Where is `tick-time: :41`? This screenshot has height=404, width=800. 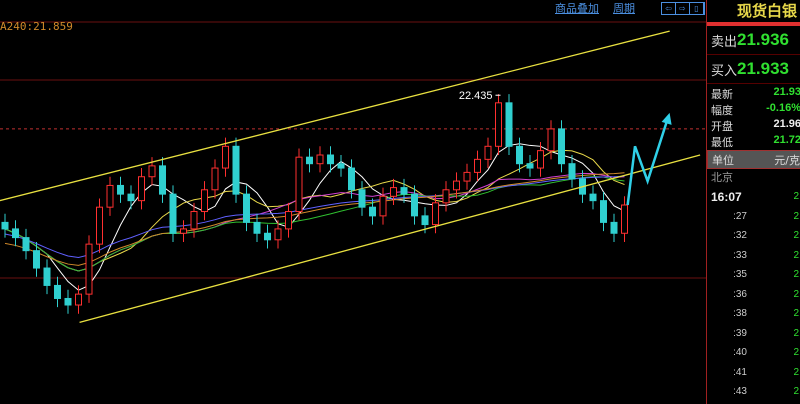
tick-time: :41 is located at coordinates (740, 372).